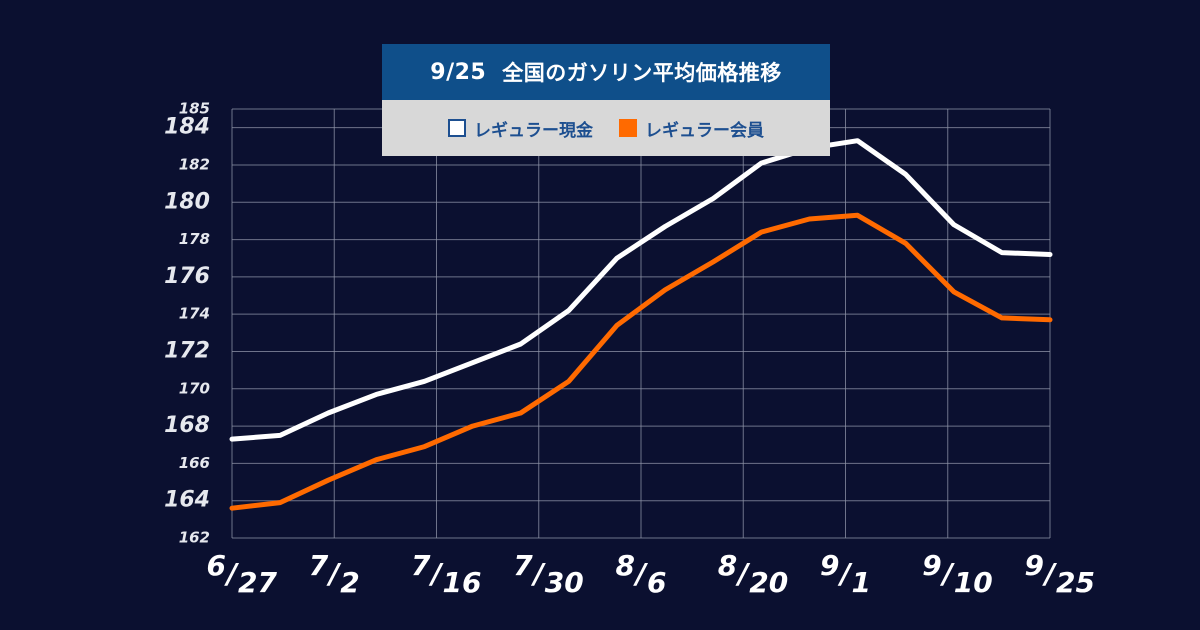  Describe the element at coordinates (187, 201) in the screenshot. I see `y-tick-label: 180` at that location.